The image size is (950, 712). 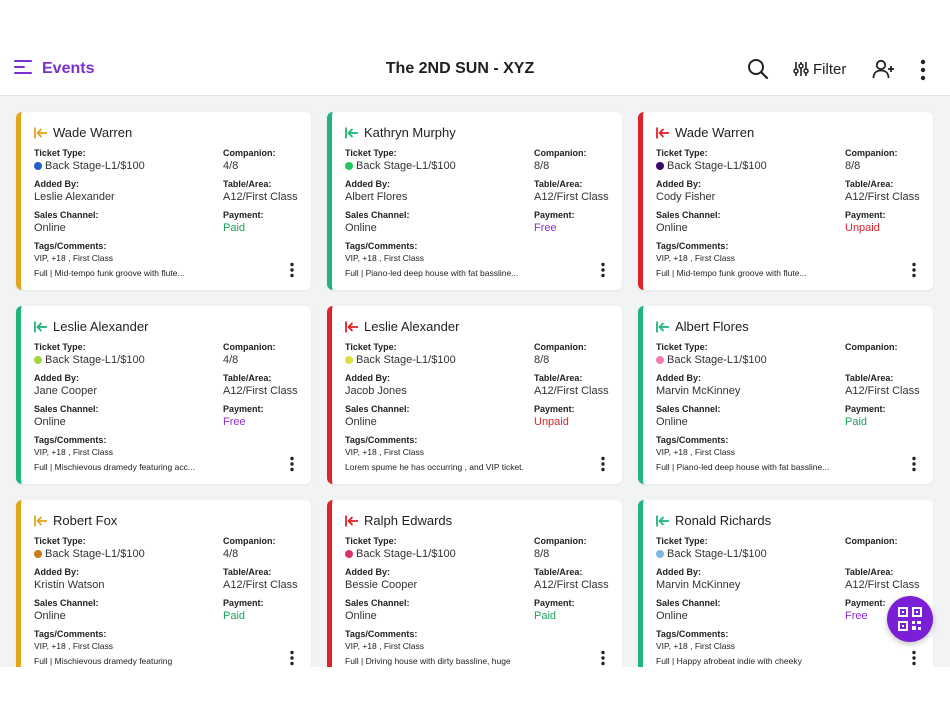 What do you see at coordinates (871, 161) in the screenshot?
I see `companion-field: Companion: 8/8` at bounding box center [871, 161].